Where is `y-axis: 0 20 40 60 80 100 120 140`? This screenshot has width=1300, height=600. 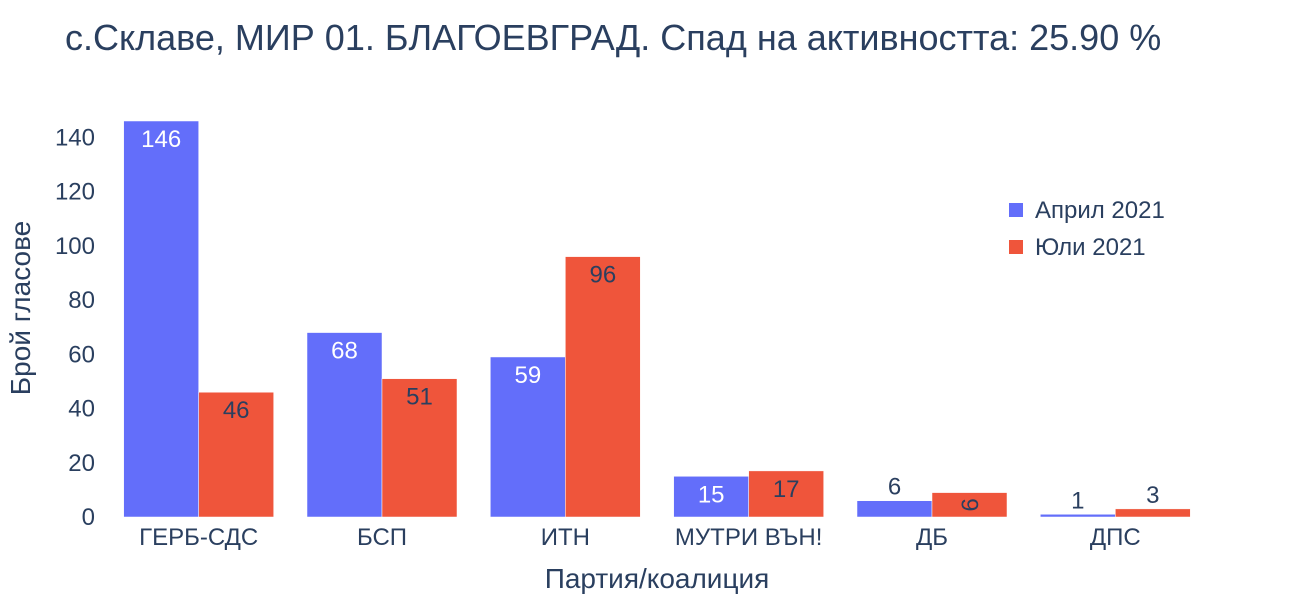
y-axis: 0 20 40 60 80 100 120 140 is located at coordinates (75, 327).